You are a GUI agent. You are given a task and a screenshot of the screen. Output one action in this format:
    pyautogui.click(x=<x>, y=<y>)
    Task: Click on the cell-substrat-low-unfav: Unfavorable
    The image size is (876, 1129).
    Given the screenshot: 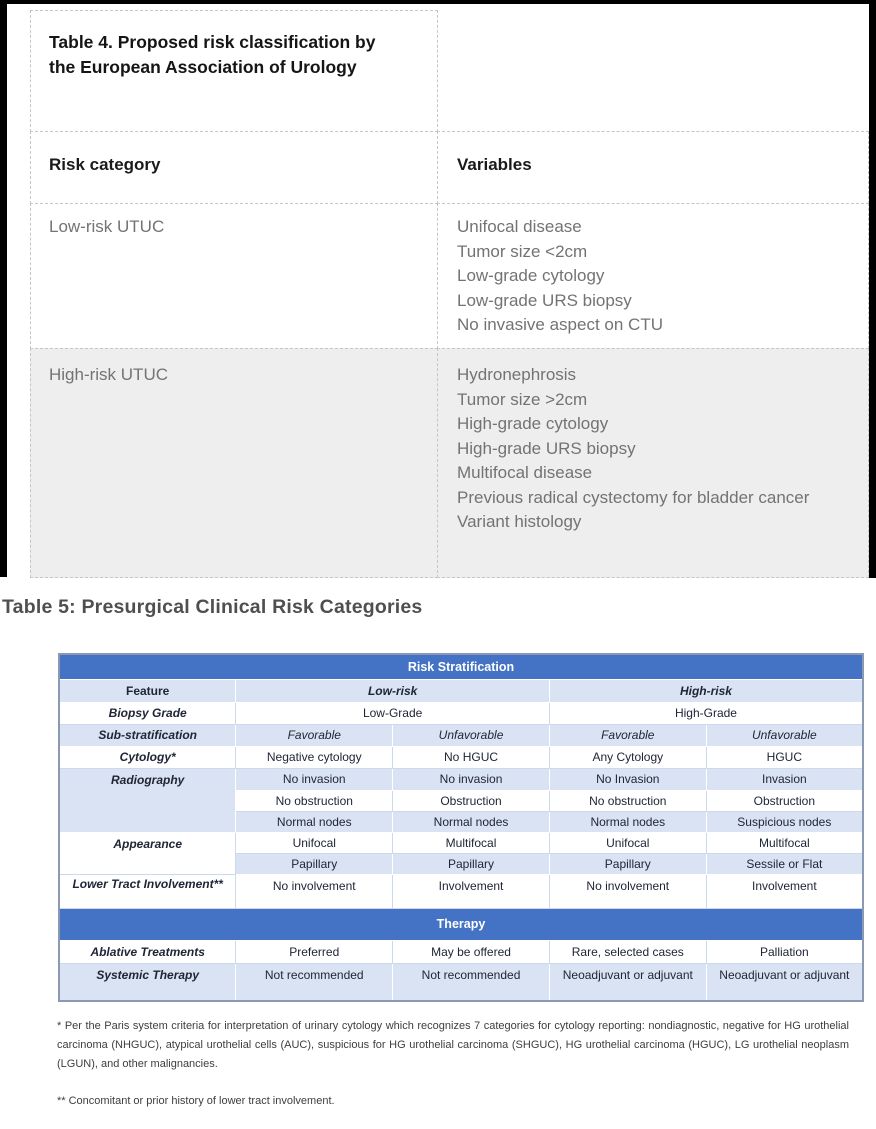 What is the action you would take?
    pyautogui.click(x=471, y=735)
    